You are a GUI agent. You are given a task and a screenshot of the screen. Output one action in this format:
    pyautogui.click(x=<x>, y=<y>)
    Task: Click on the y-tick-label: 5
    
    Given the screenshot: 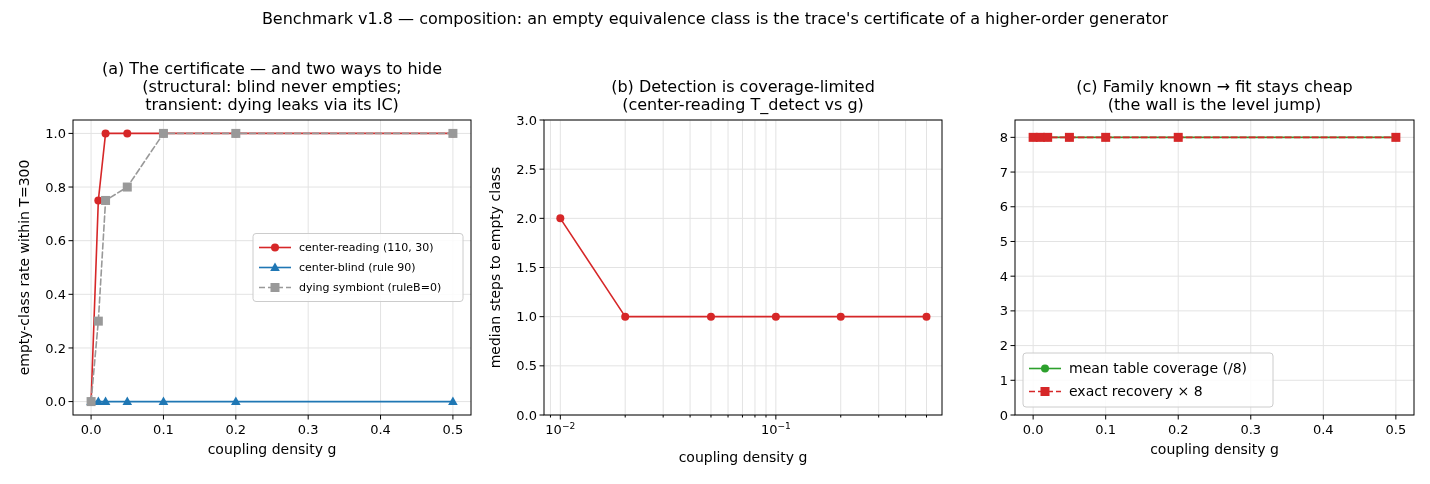 What is the action you would take?
    pyautogui.click(x=1003, y=242)
    